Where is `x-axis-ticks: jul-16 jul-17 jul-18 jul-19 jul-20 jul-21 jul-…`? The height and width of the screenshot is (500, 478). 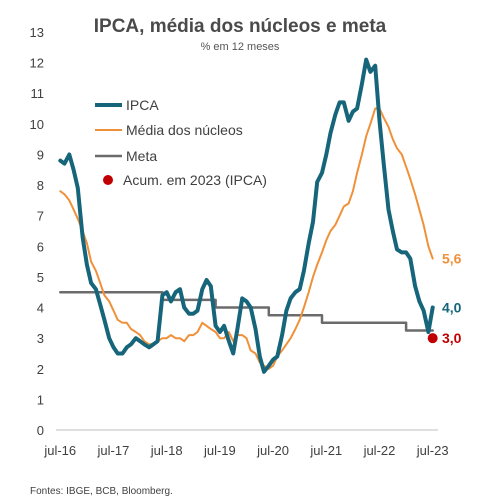
x-axis-ticks: jul-16 jul-17 jul-18 jul-19 jul-20 jul-21 jul-… is located at coordinates (245, 450).